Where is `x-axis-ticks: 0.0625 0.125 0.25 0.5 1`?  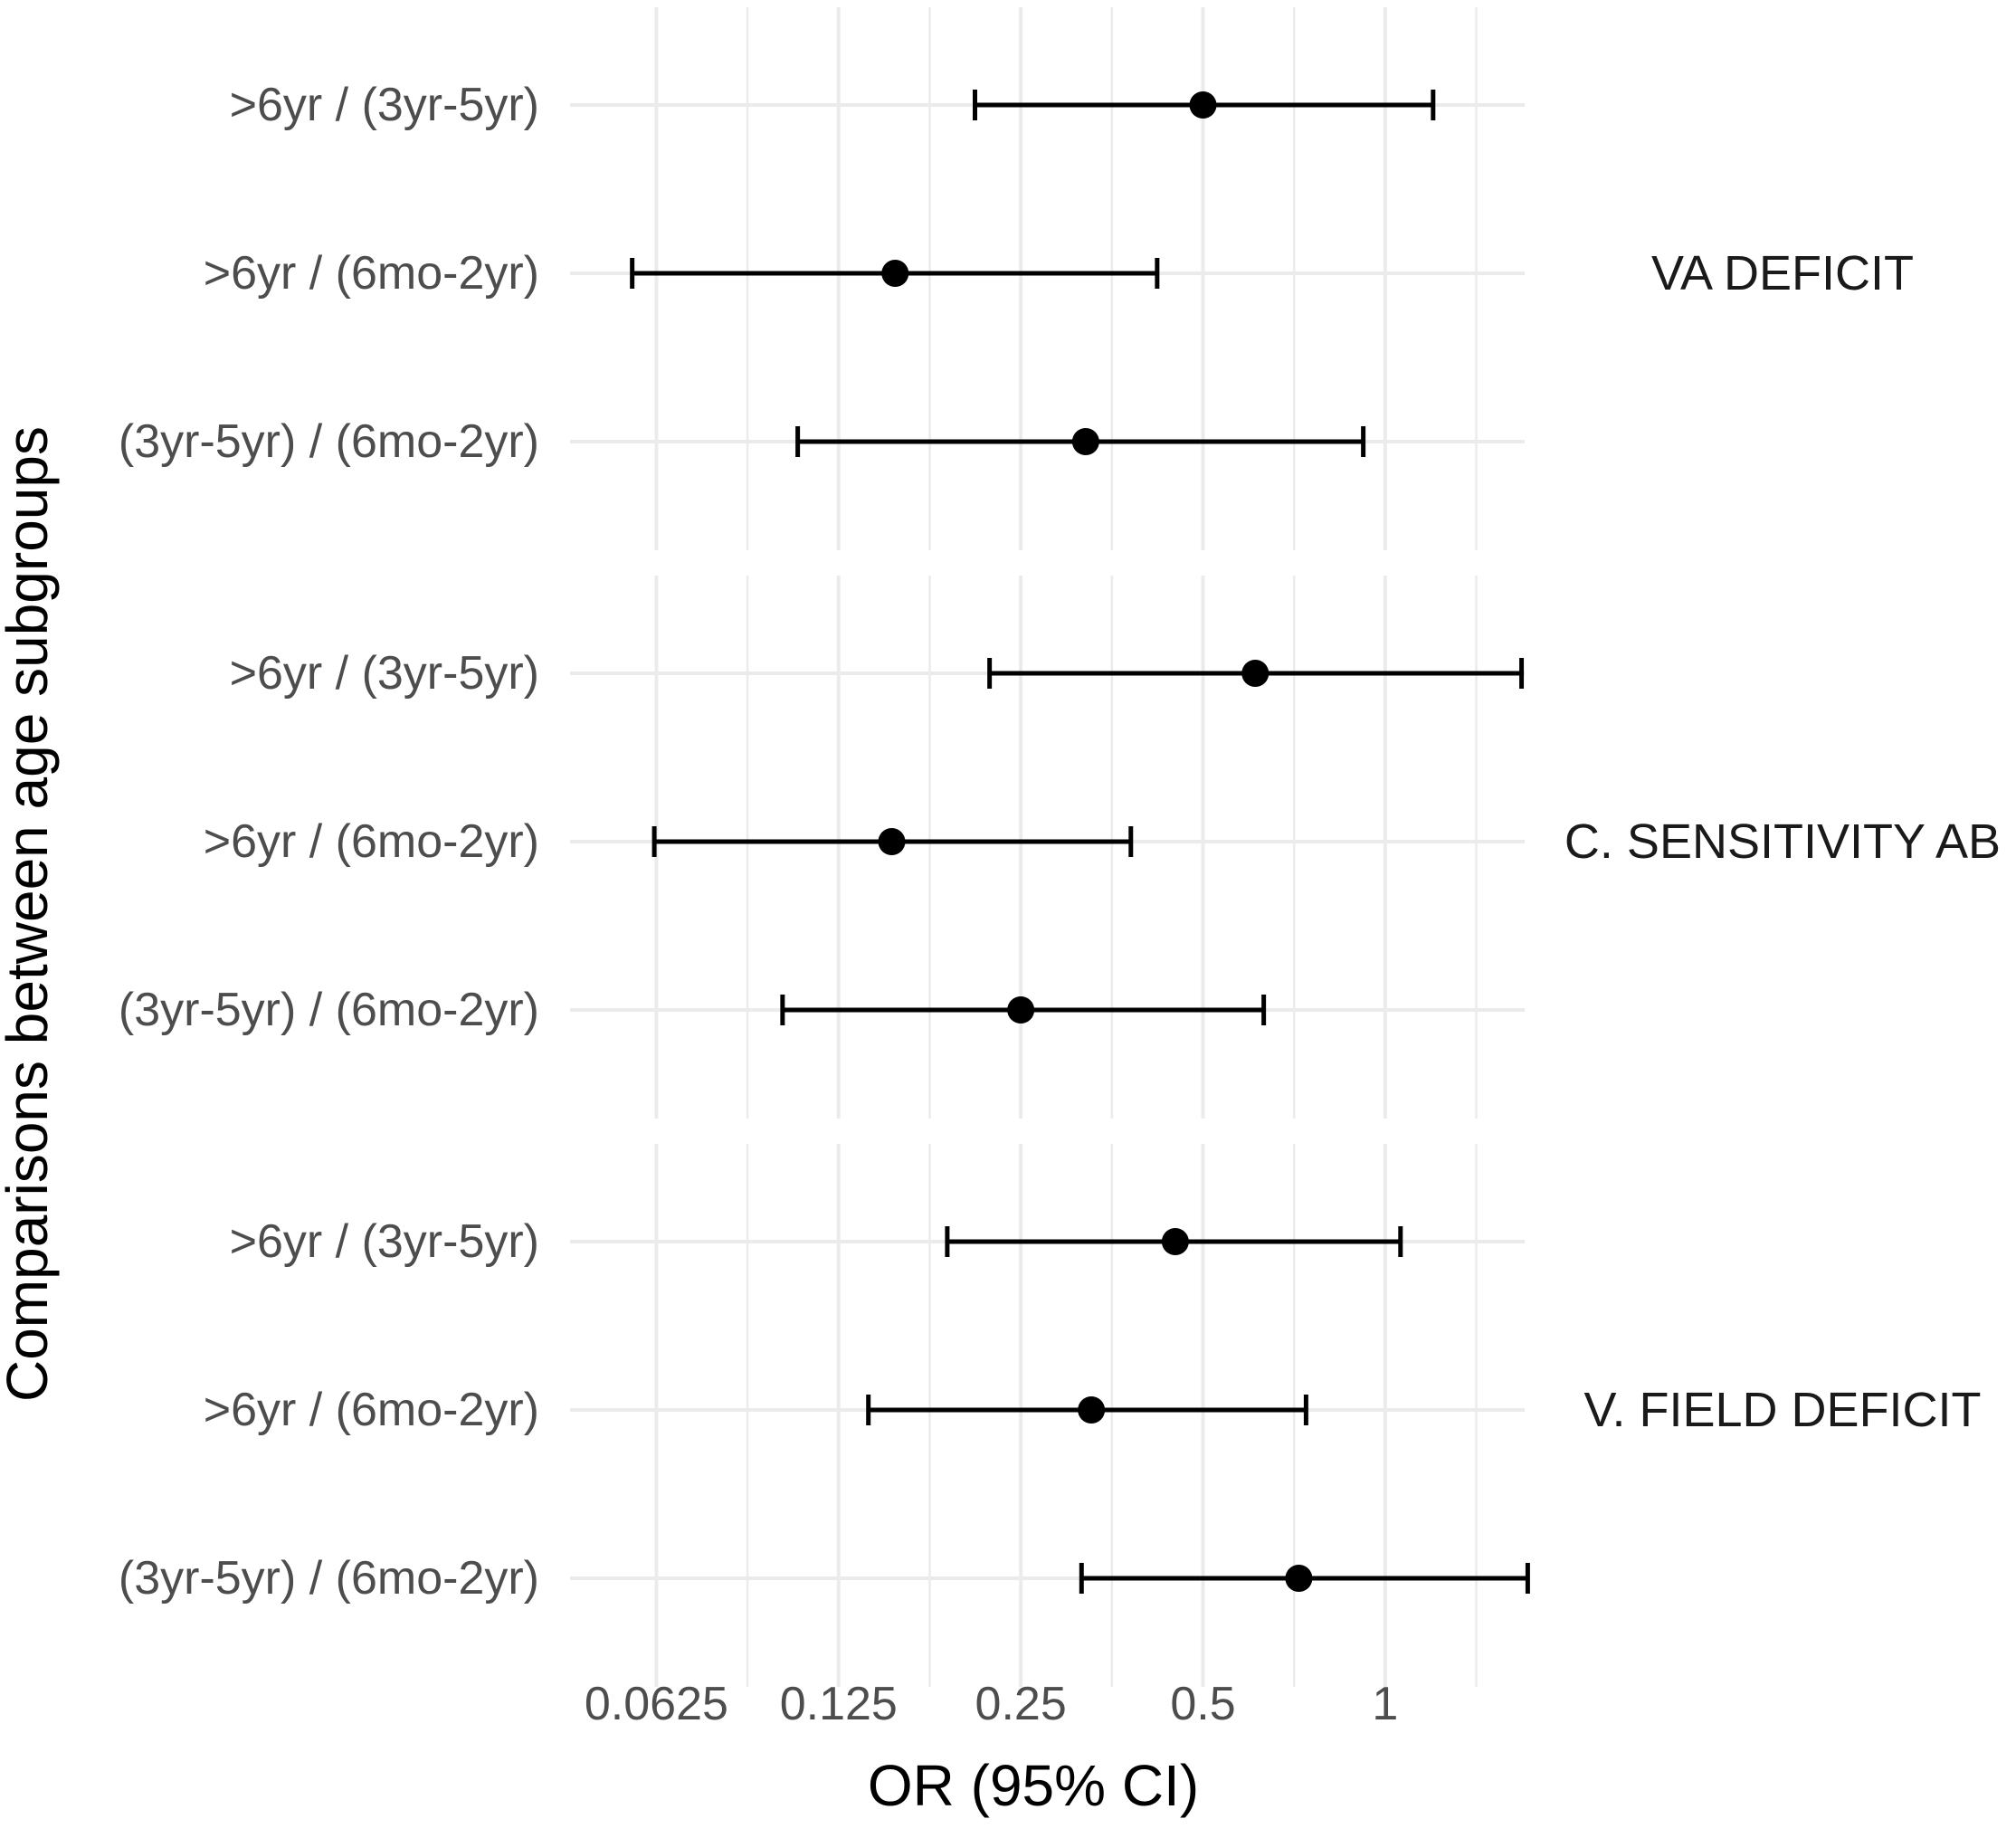 x-axis-ticks: 0.0625 0.125 0.25 0.5 1 is located at coordinates (992, 1704).